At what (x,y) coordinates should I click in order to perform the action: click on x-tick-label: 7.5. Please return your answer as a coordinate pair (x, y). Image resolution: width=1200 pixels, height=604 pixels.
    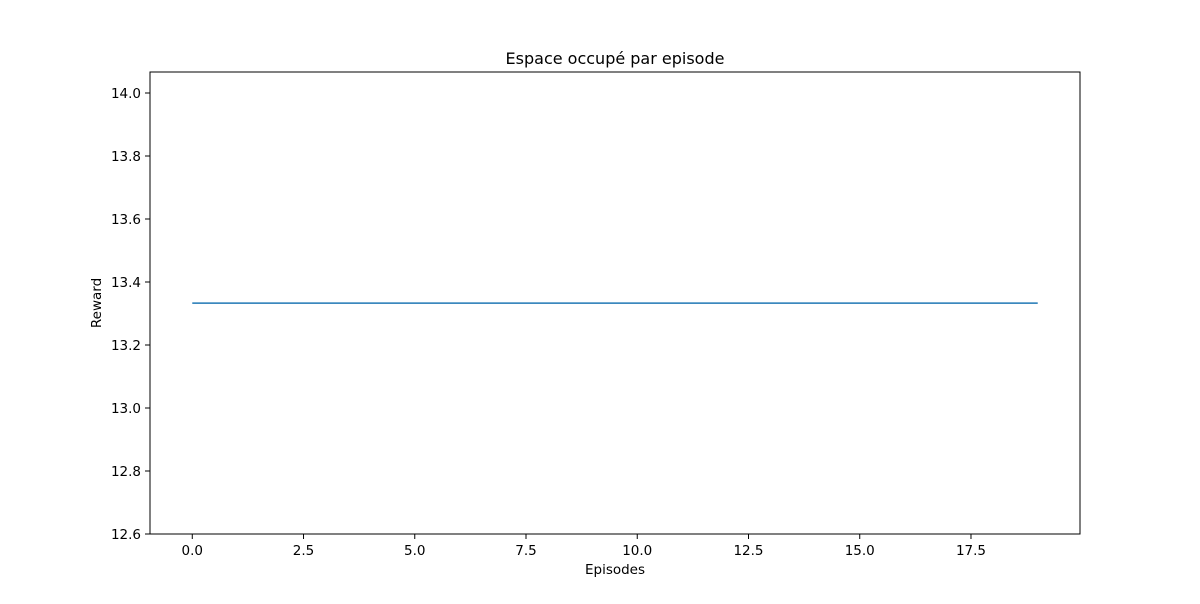
    Looking at the image, I should click on (525, 551).